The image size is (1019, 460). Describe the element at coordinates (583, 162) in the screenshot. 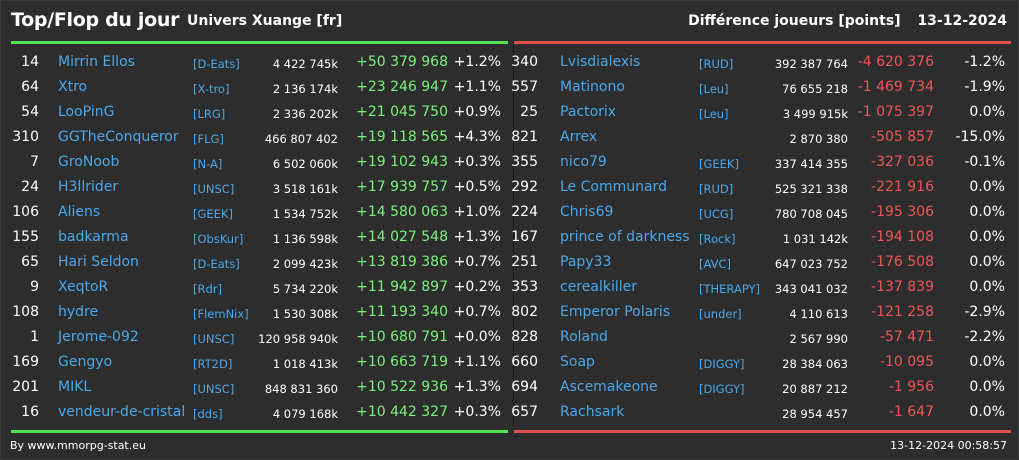

I see `player-name: nico79` at that location.